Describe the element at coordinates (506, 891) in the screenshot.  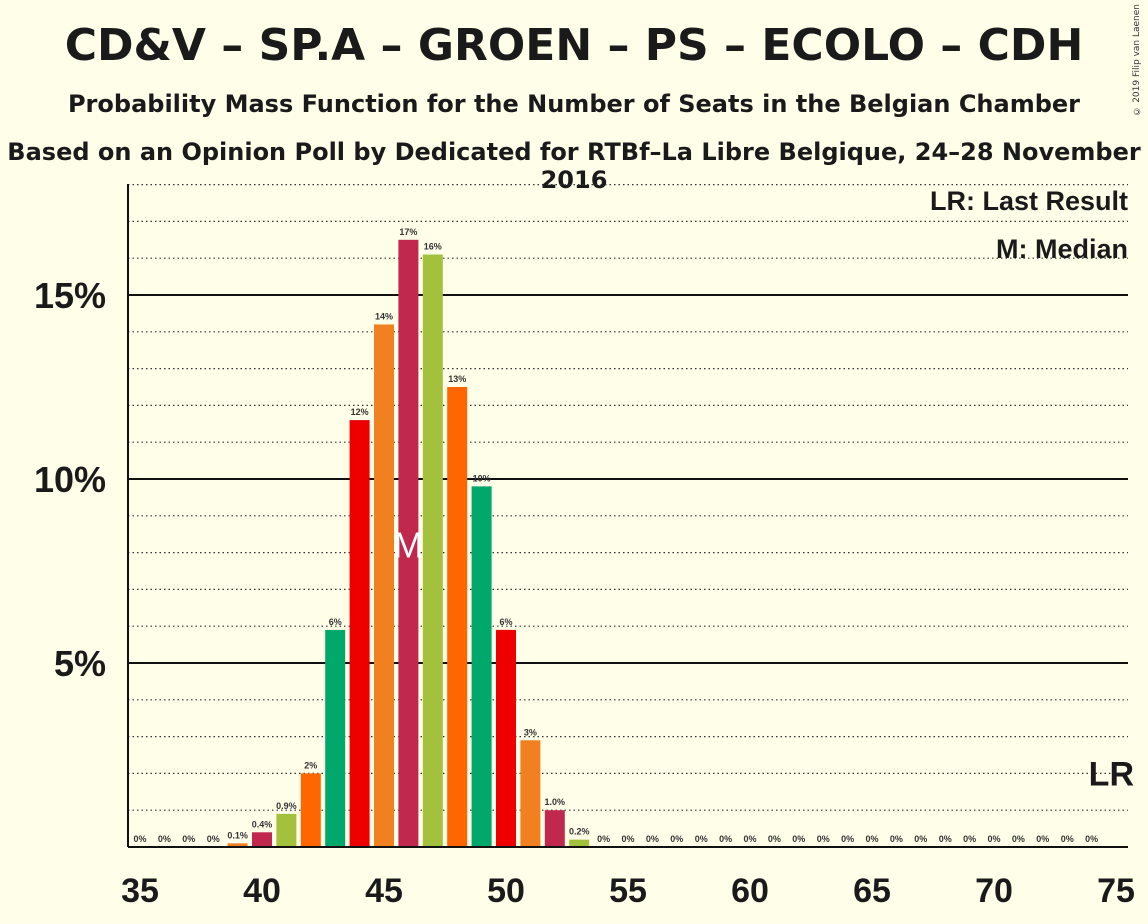
I see `x-tick-label: 50` at that location.